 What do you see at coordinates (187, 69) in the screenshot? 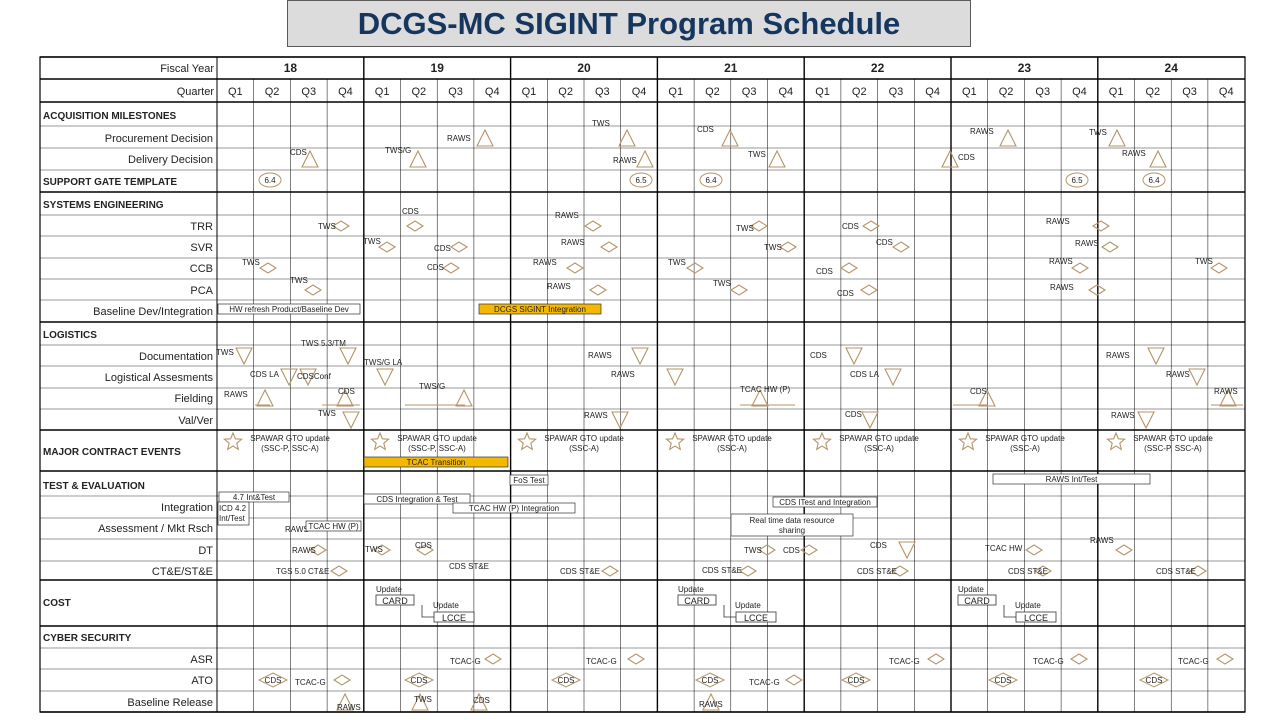
I see `fiscal-year-label: Fiscal Year` at bounding box center [187, 69].